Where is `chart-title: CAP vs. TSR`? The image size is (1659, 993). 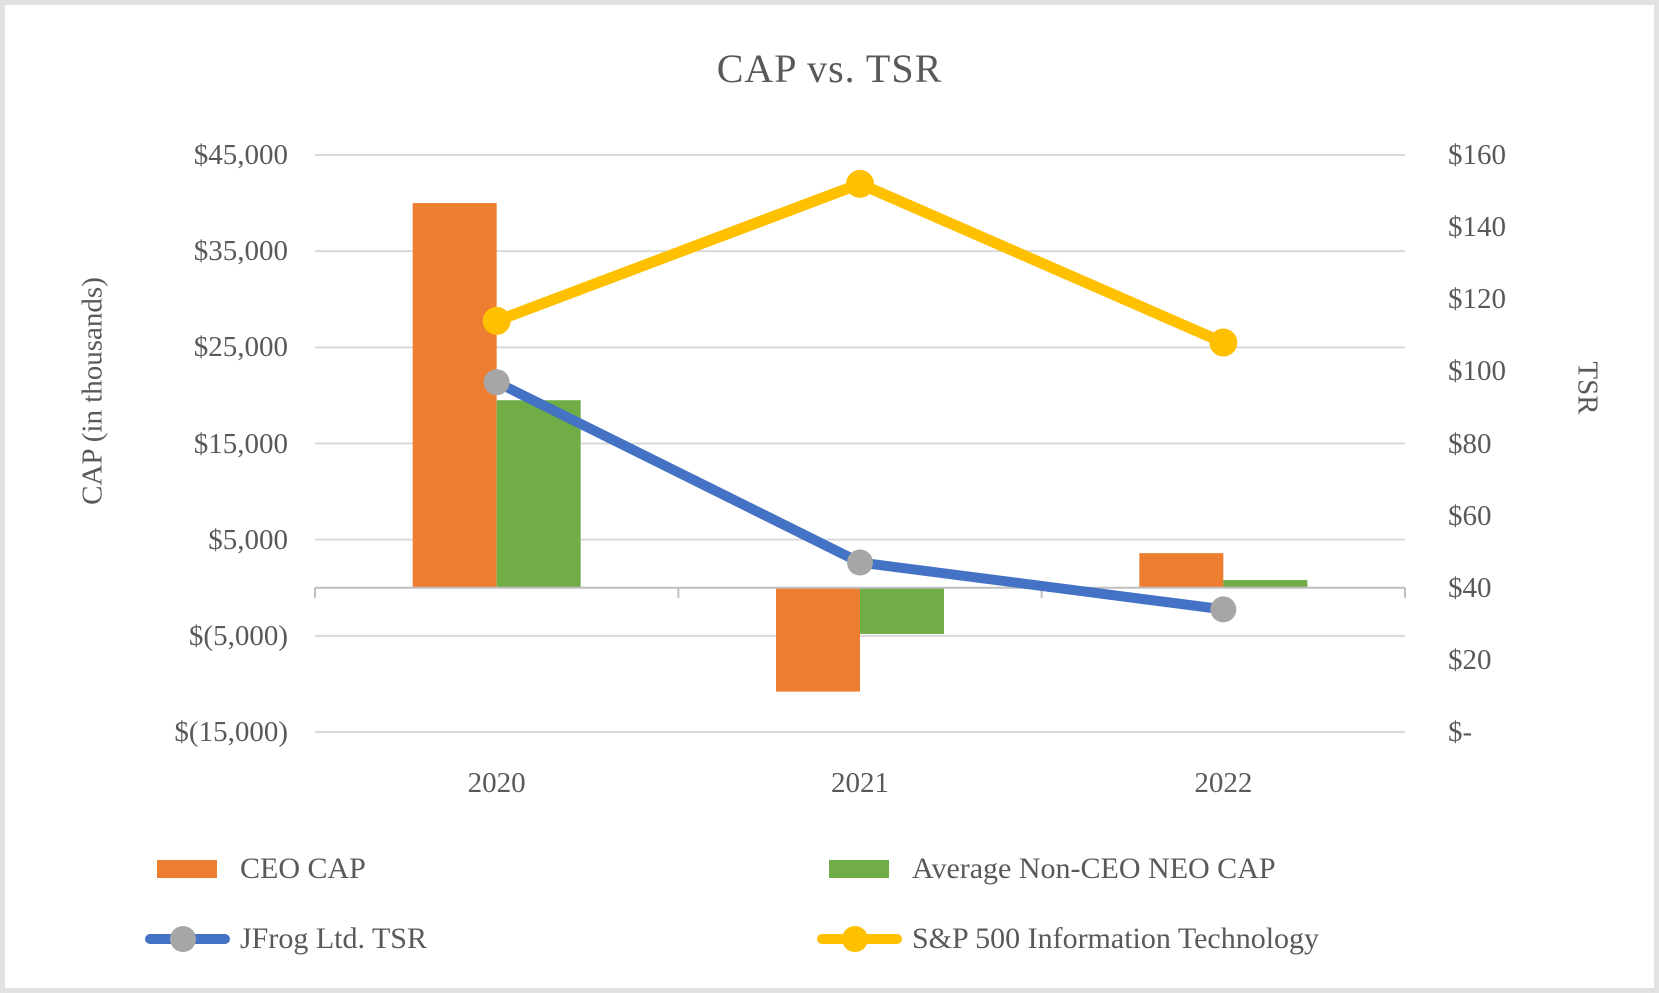
chart-title: CAP vs. TSR is located at coordinates (829, 68).